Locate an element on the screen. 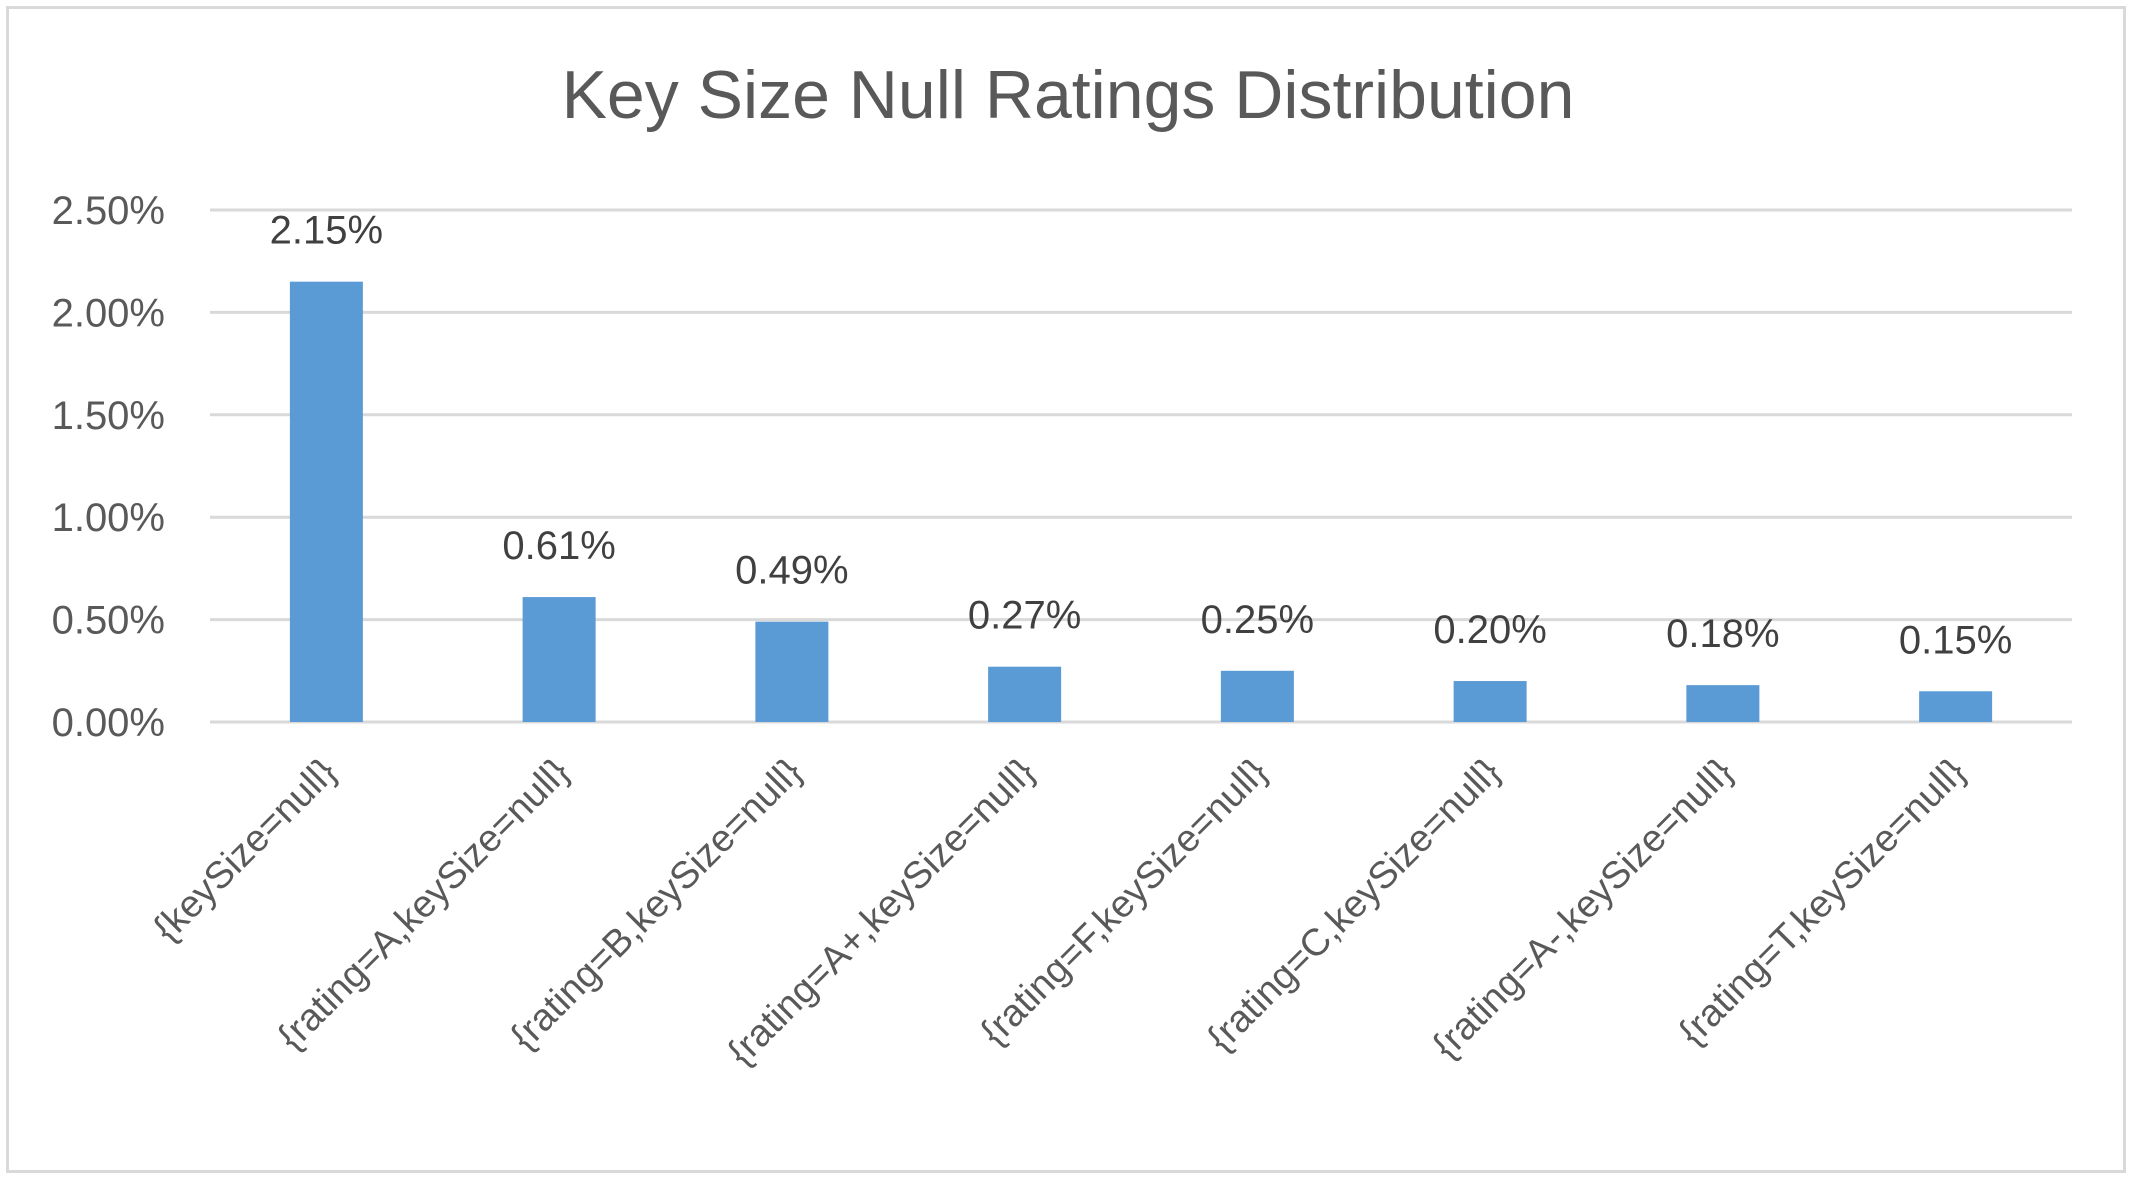  data-label: 0.61% is located at coordinates (558, 546).